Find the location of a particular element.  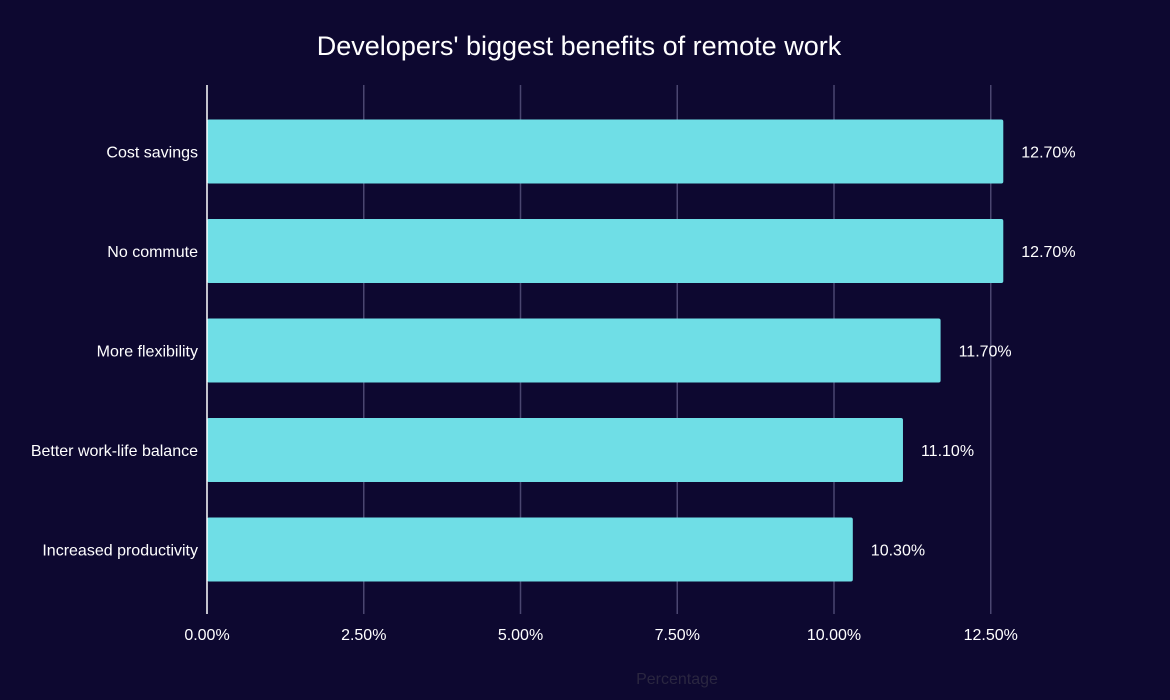

data-label: 11.70% is located at coordinates (985, 352).